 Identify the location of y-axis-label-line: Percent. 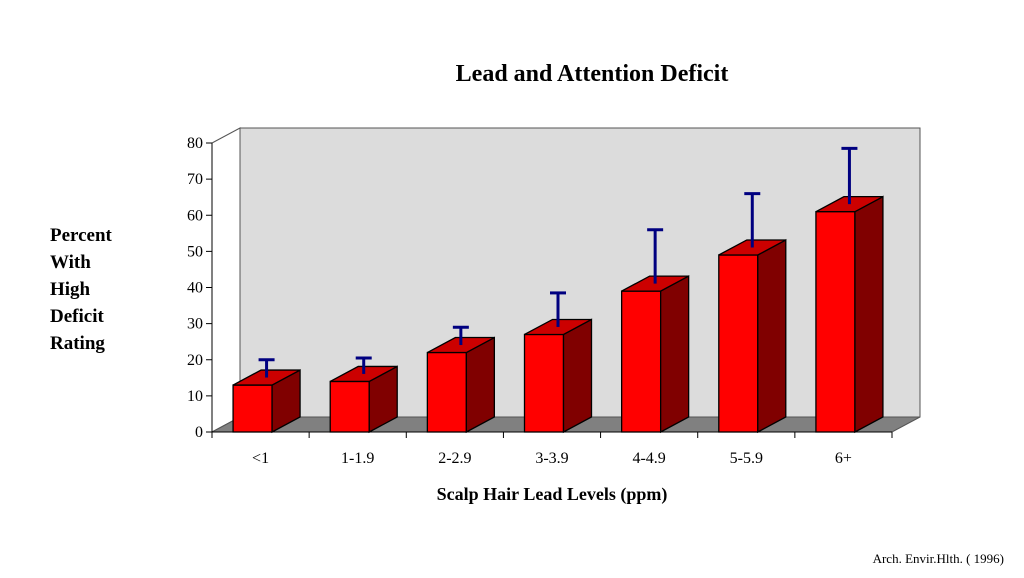
(81, 235).